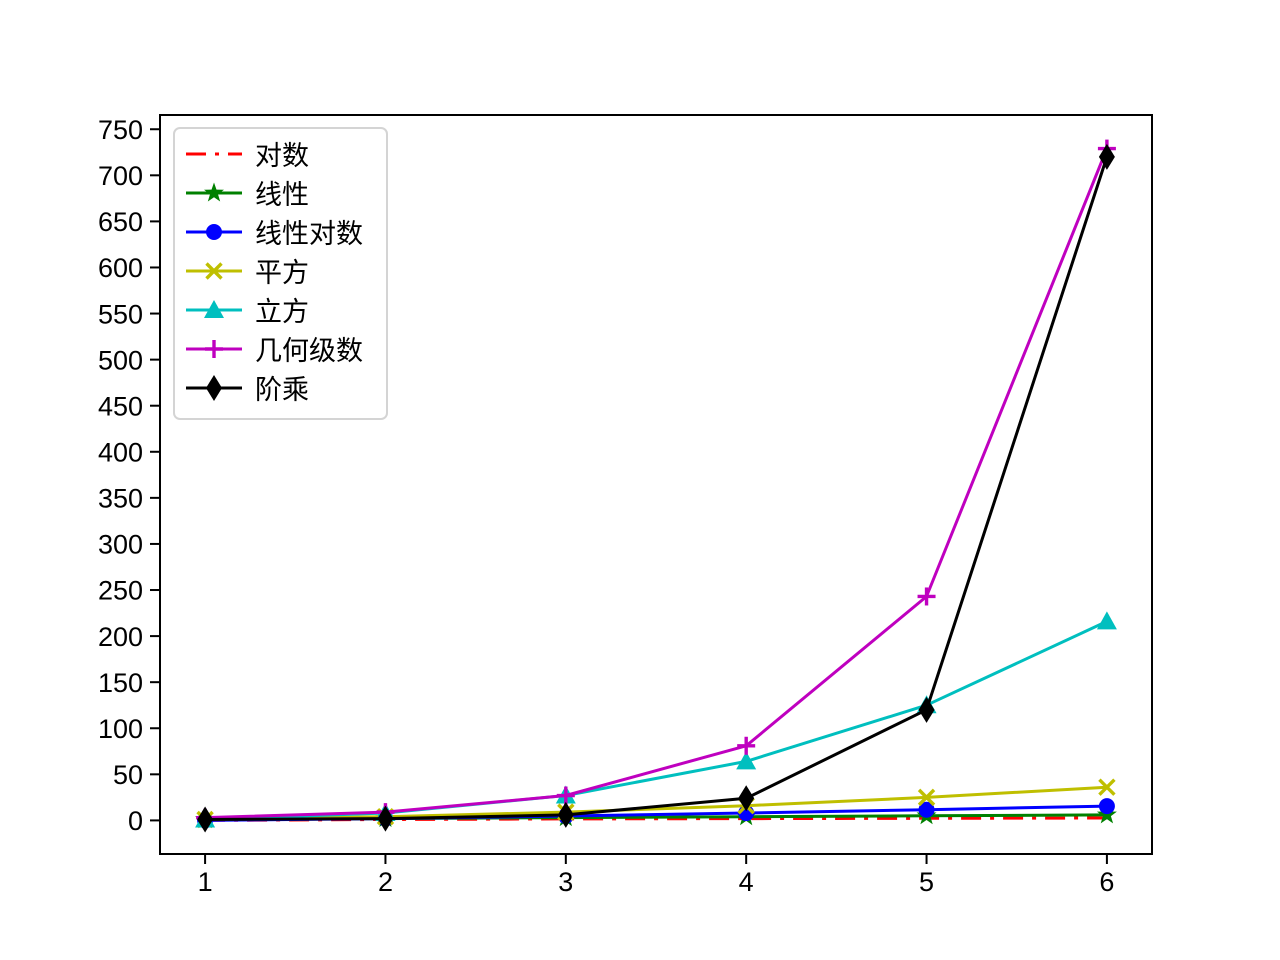 The width and height of the screenshot is (1280, 960). Describe the element at coordinates (120, 499) in the screenshot. I see `y-tick-label: 350` at that location.